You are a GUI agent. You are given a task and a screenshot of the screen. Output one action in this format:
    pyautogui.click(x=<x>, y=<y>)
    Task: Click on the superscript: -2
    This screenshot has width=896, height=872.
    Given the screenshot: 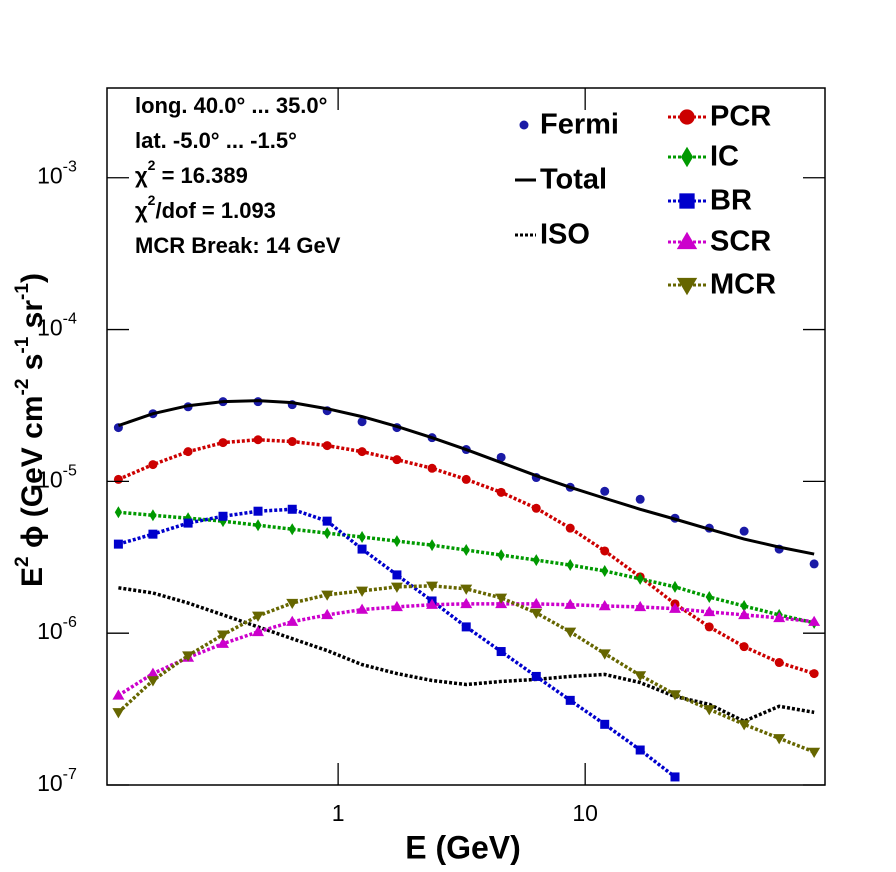 What is the action you would take?
    pyautogui.click(x=22, y=387)
    